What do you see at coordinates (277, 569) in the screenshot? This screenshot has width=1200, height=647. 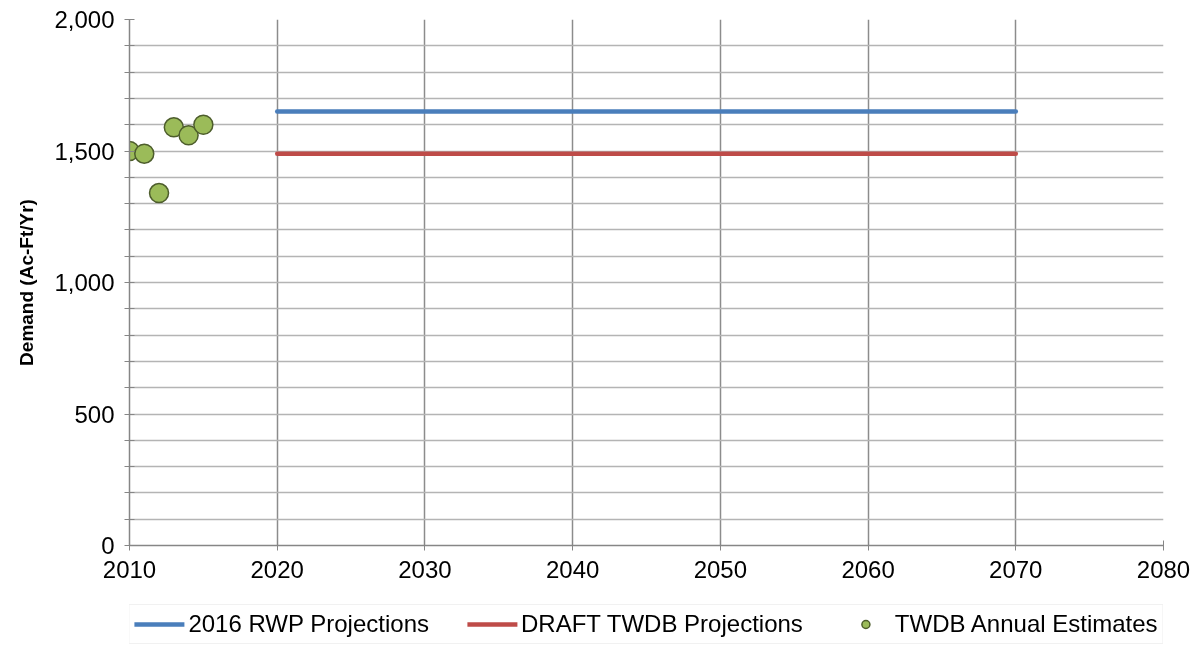 I see `x-tick-label: 2020` at bounding box center [277, 569].